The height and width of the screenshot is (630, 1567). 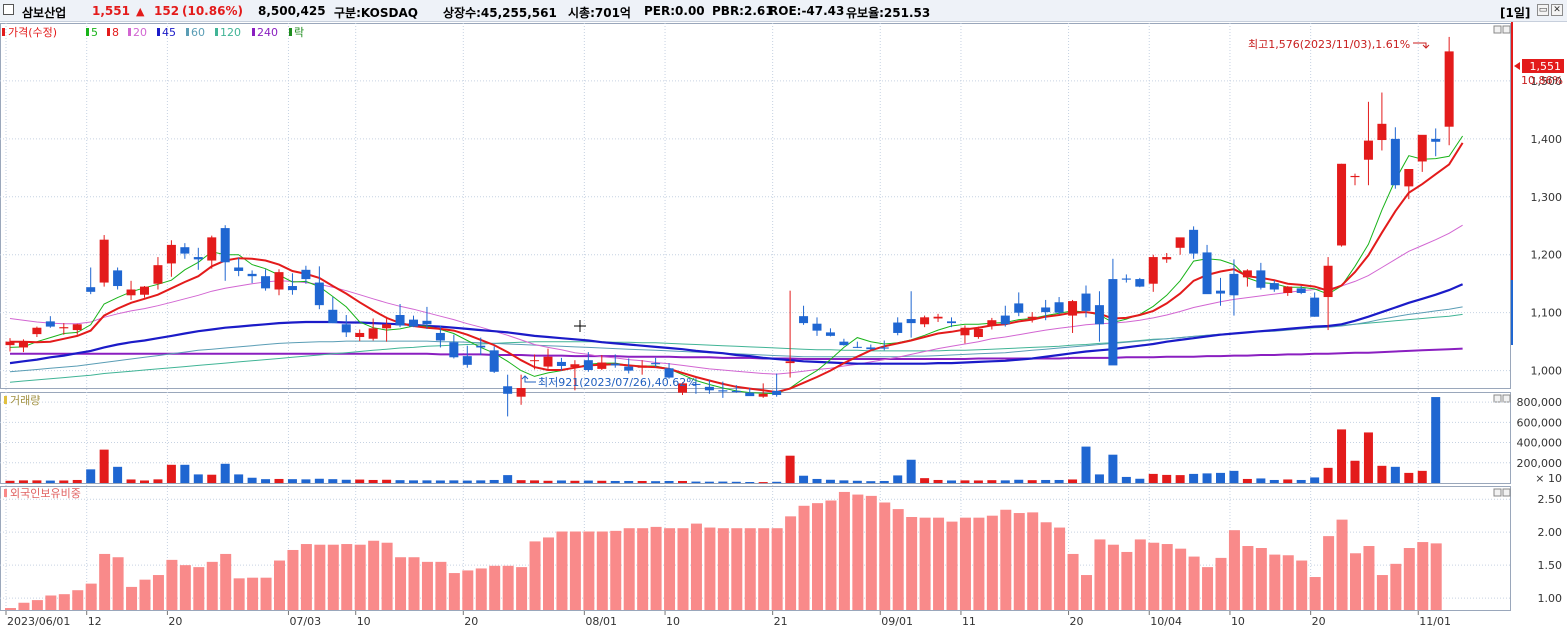 I want to click on up-arrow-icon: ▲, so click(x=140, y=11).